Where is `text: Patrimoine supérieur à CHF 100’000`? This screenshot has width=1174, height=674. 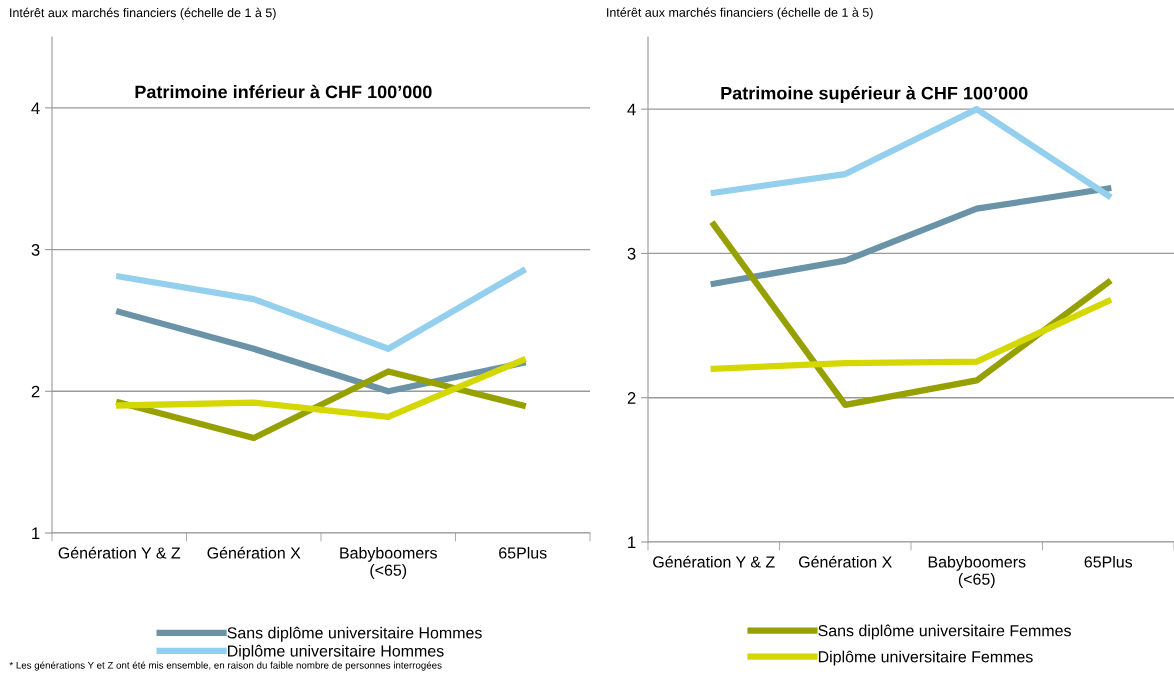
text: Patrimoine supérieur à CHF 100’000 is located at coordinates (874, 95).